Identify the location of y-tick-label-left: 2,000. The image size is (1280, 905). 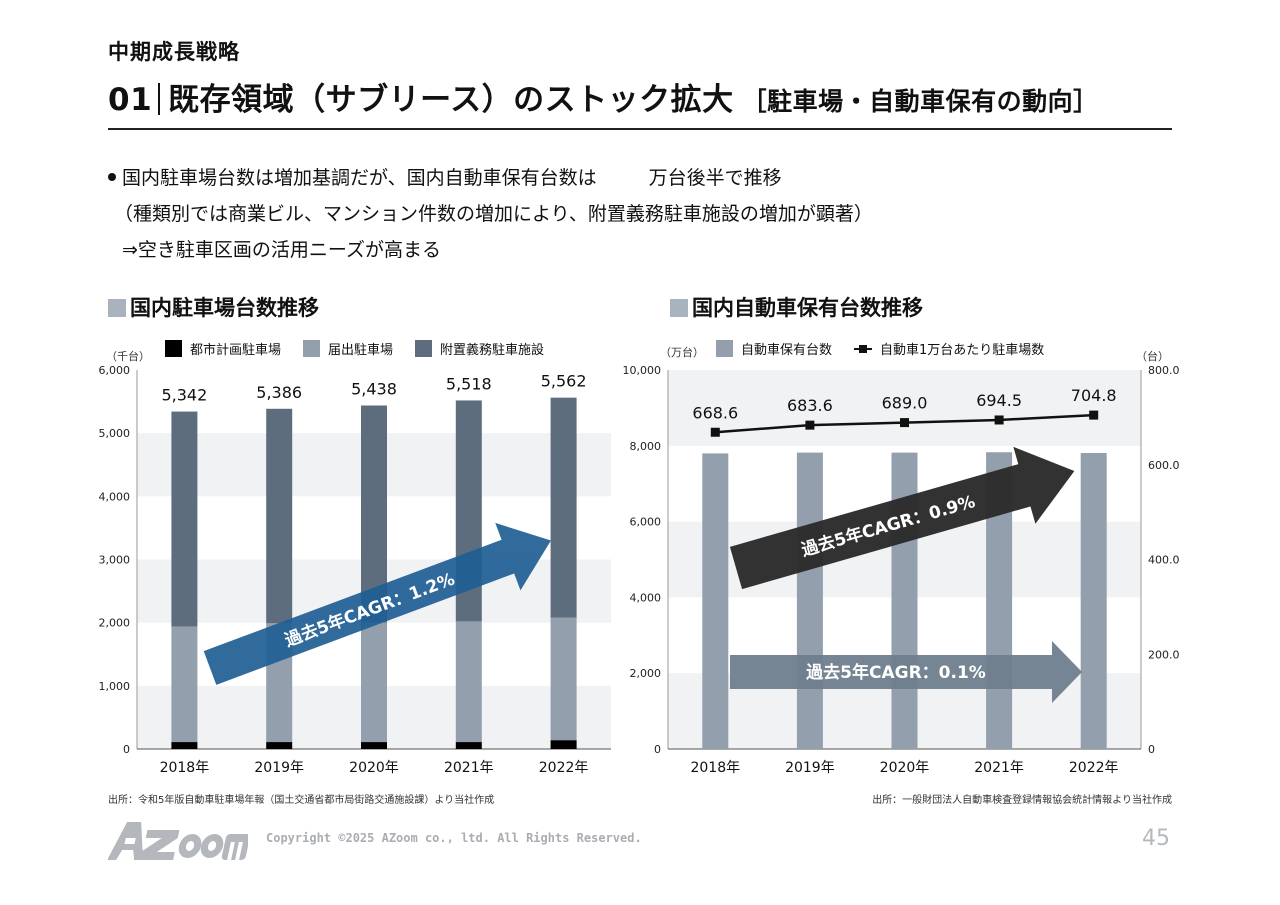
(646, 673).